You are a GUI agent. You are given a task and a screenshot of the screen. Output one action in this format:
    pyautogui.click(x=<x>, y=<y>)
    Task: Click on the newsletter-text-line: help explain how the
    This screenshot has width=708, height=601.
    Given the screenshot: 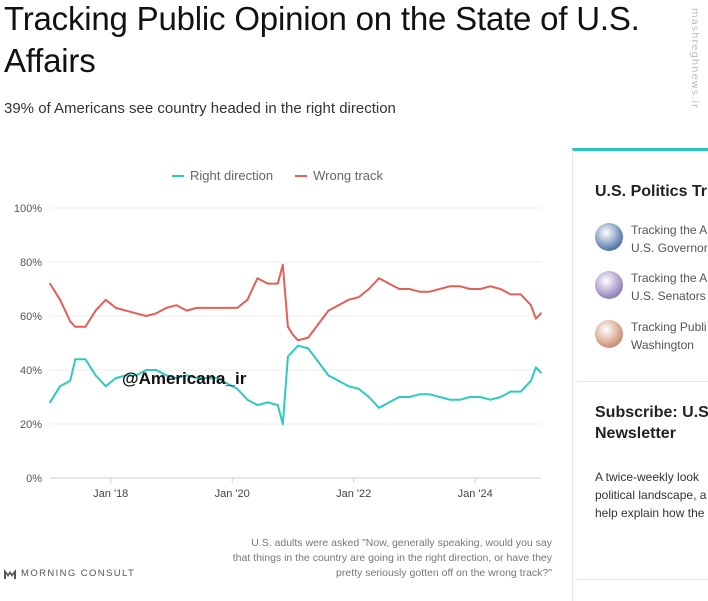 What is the action you would take?
    pyautogui.click(x=650, y=513)
    